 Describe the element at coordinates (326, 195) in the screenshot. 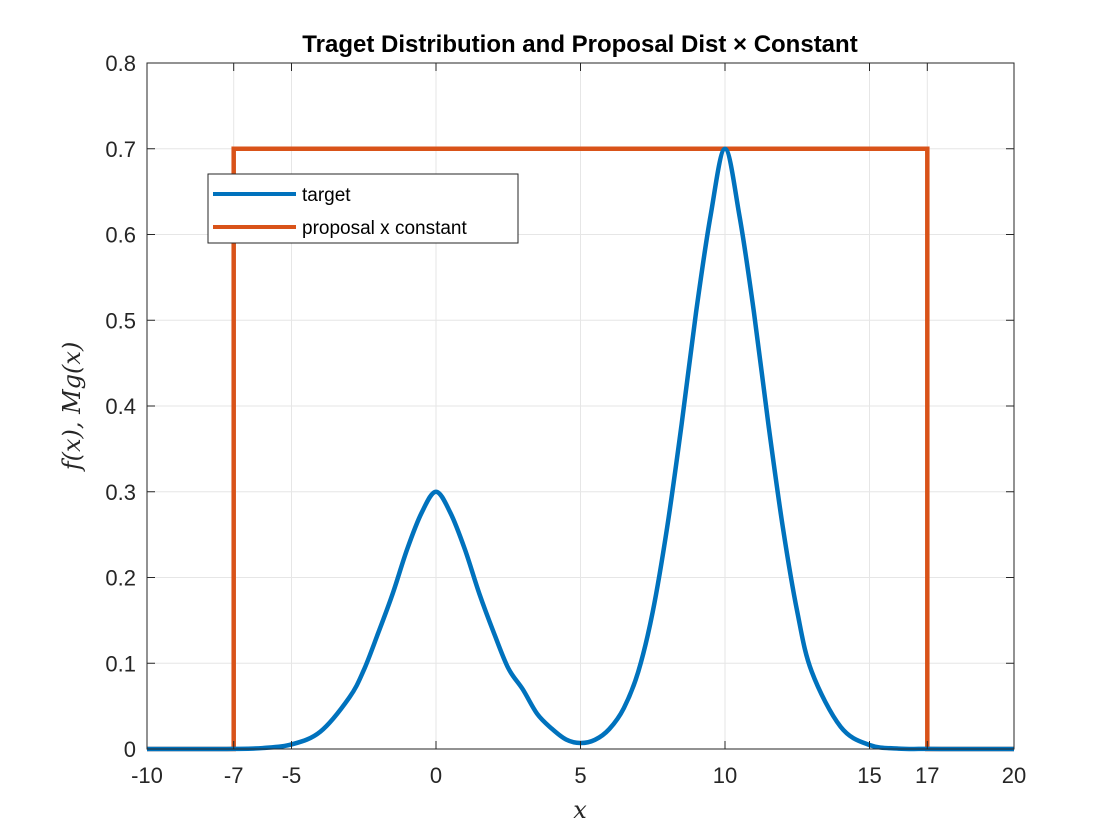

I see `legend-label-target: target` at that location.